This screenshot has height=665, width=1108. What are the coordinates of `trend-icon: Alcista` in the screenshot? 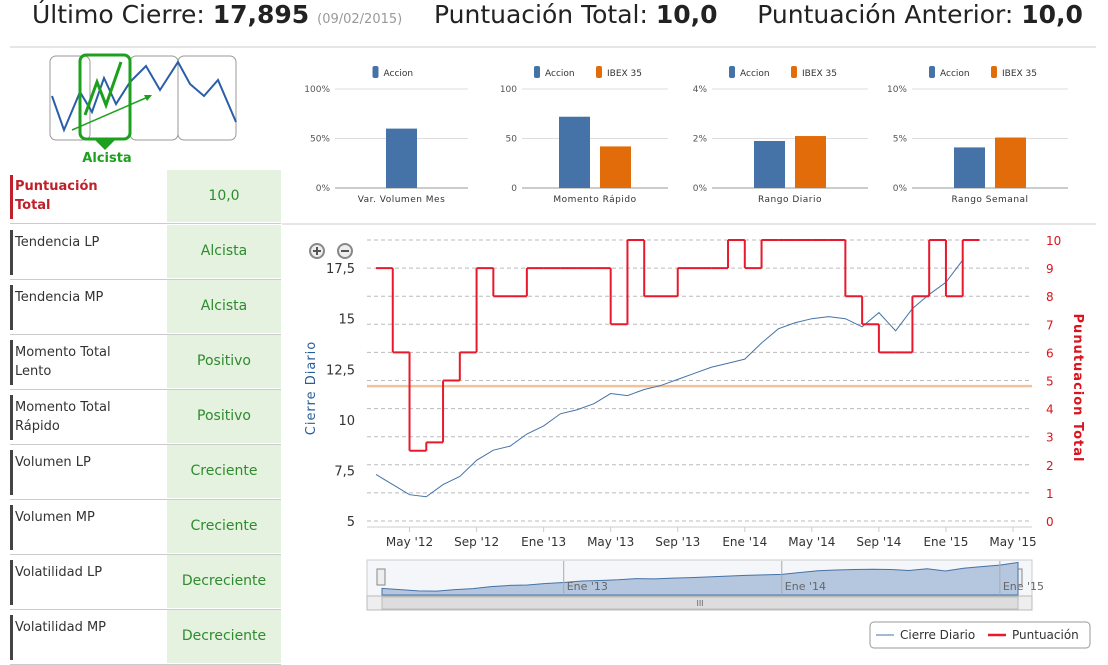 It's located at (143, 109).